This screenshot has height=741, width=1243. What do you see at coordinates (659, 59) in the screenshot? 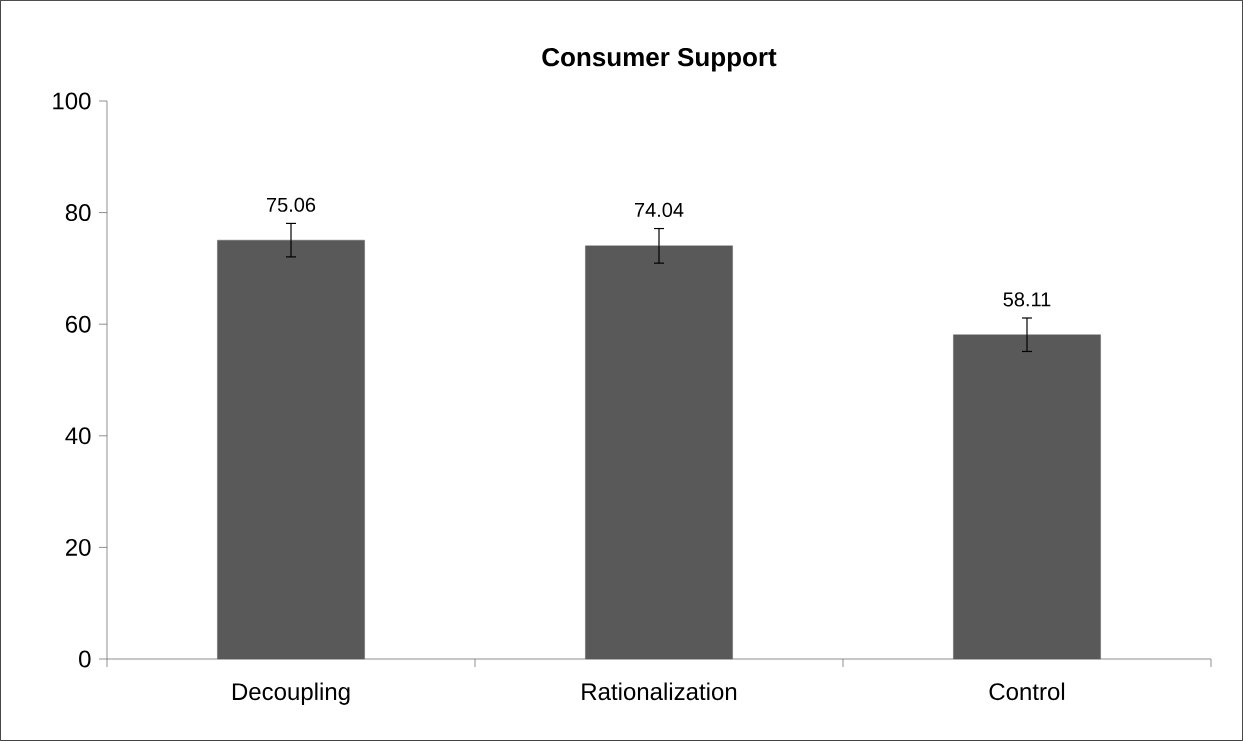
I see `chart-title: Consumer Support` at bounding box center [659, 59].